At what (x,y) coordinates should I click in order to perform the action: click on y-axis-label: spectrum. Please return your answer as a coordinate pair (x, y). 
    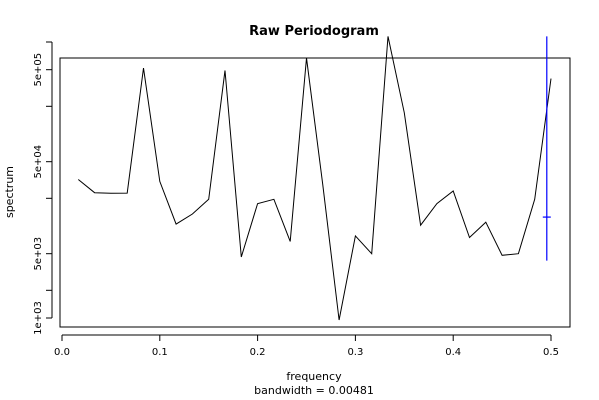
    Looking at the image, I should click on (9, 192).